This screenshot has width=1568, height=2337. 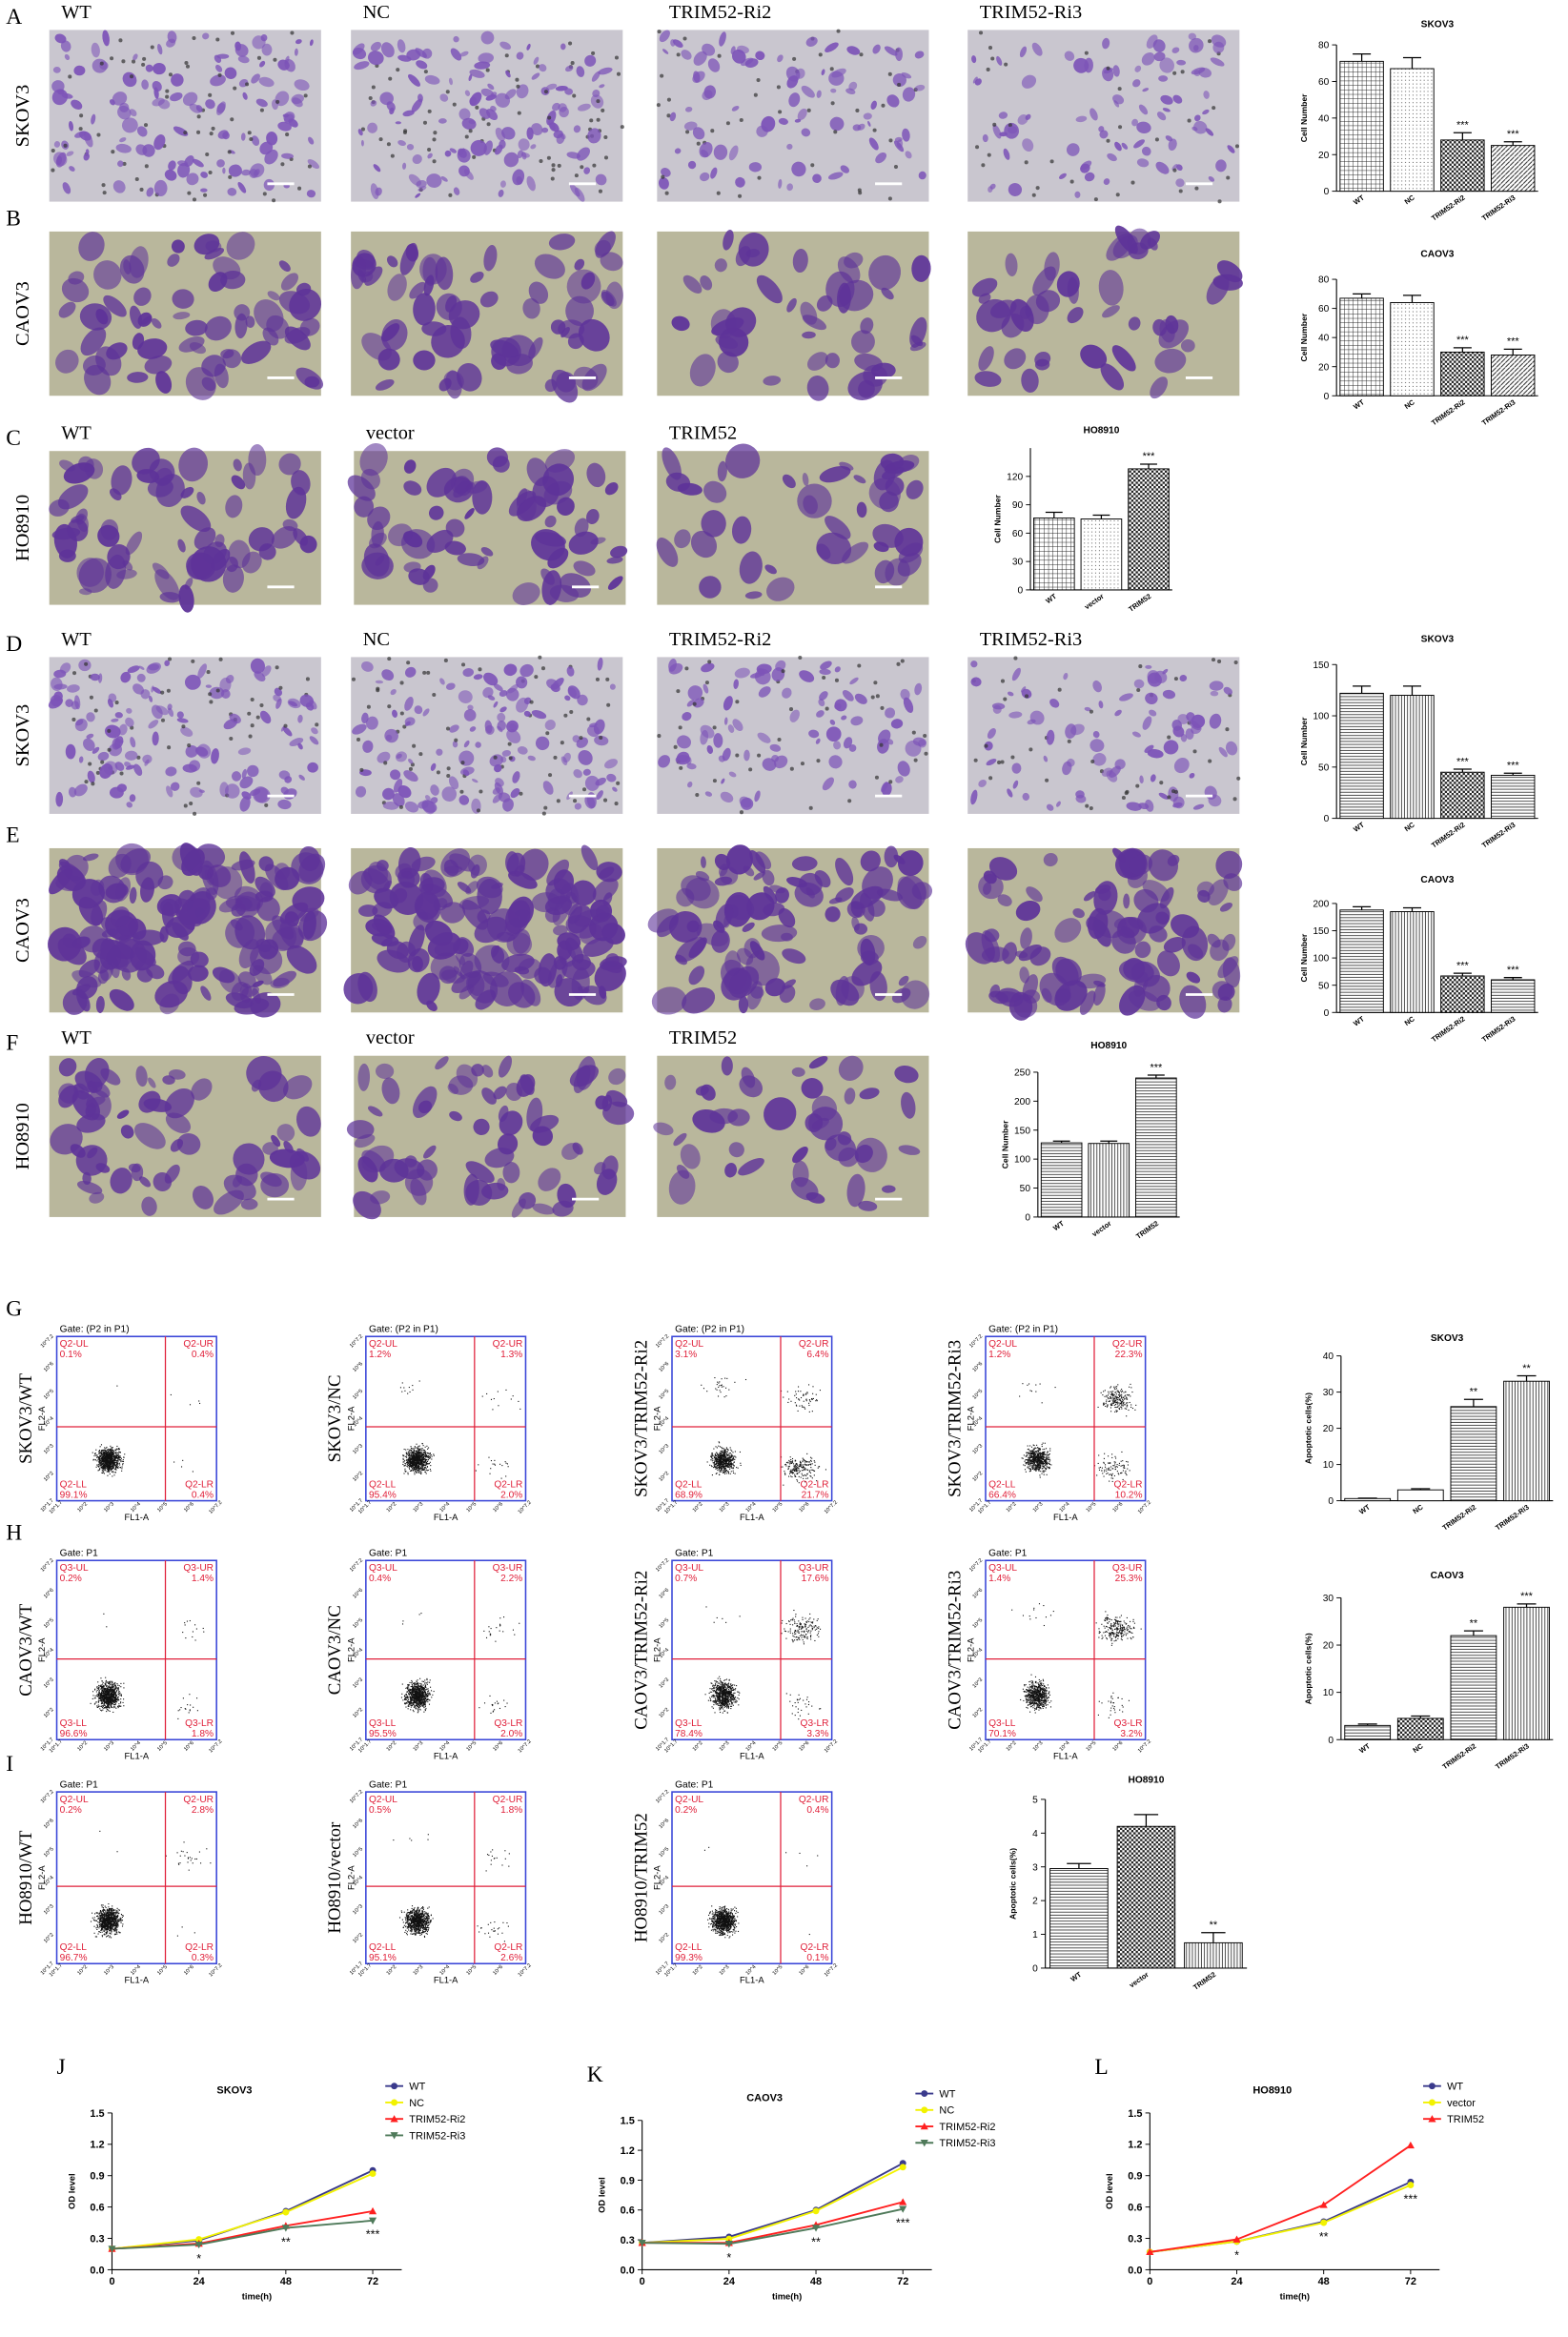 I want to click on condition-label: NC, so click(x=376, y=12).